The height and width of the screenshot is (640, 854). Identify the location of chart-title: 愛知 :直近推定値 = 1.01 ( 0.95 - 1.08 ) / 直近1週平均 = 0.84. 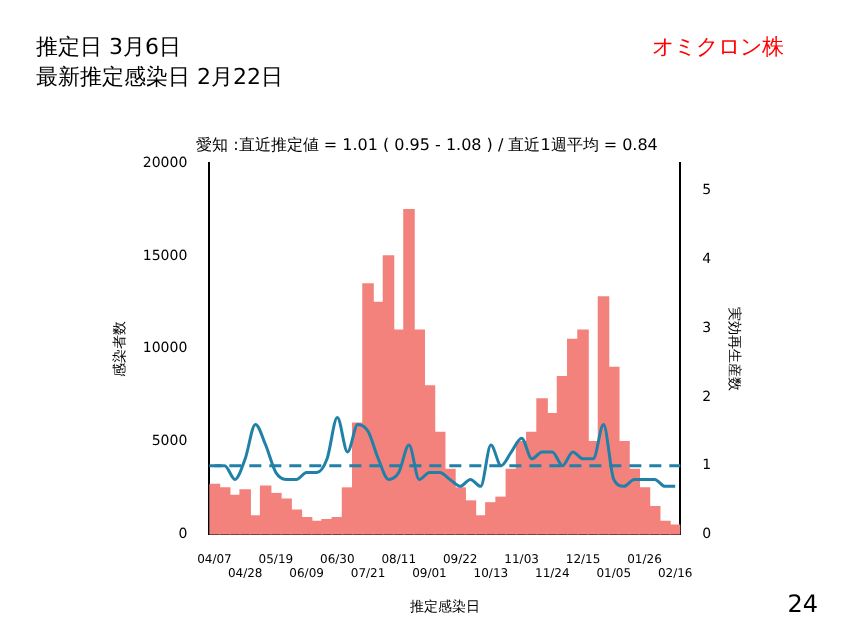
(427, 144).